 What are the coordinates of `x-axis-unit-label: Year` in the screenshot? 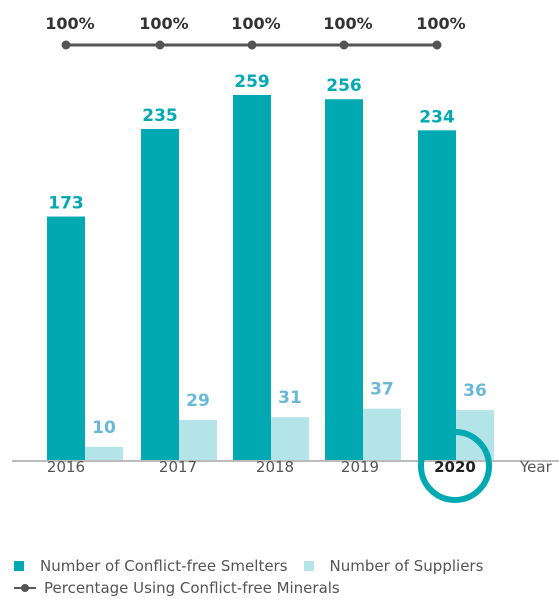 It's located at (536, 467).